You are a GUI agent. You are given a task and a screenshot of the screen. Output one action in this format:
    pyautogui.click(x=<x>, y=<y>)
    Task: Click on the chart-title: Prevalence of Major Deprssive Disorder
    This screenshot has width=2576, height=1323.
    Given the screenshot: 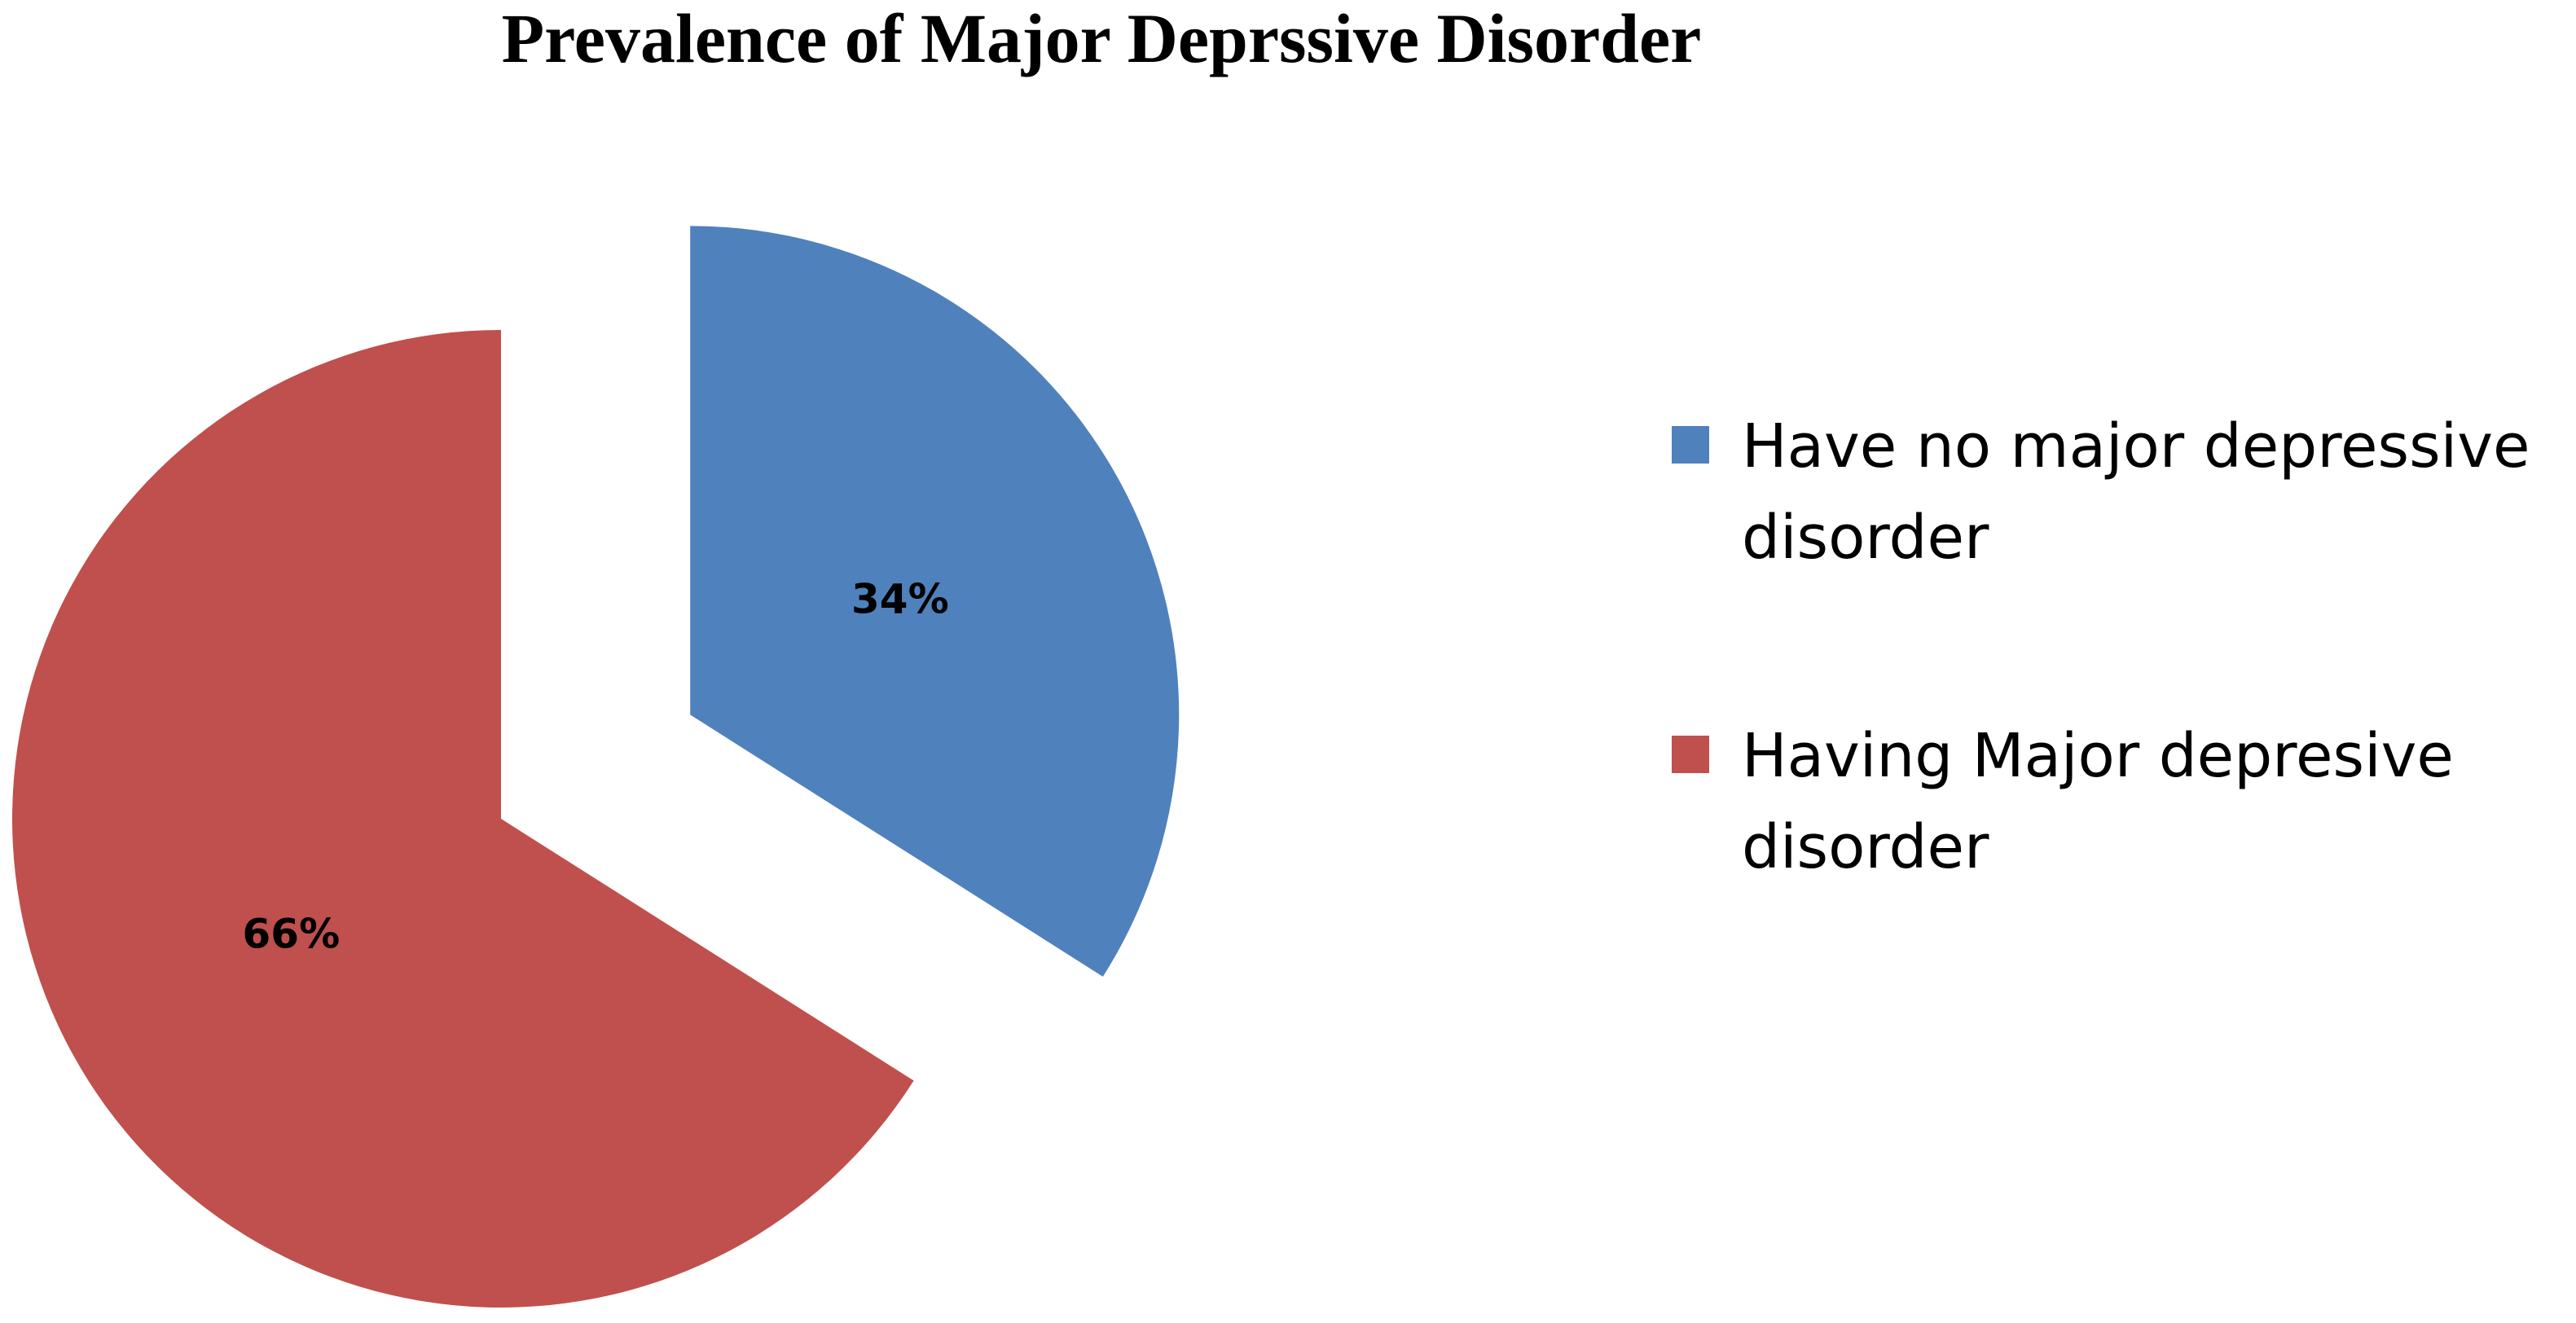 What is the action you would take?
    pyautogui.click(x=1102, y=38)
    